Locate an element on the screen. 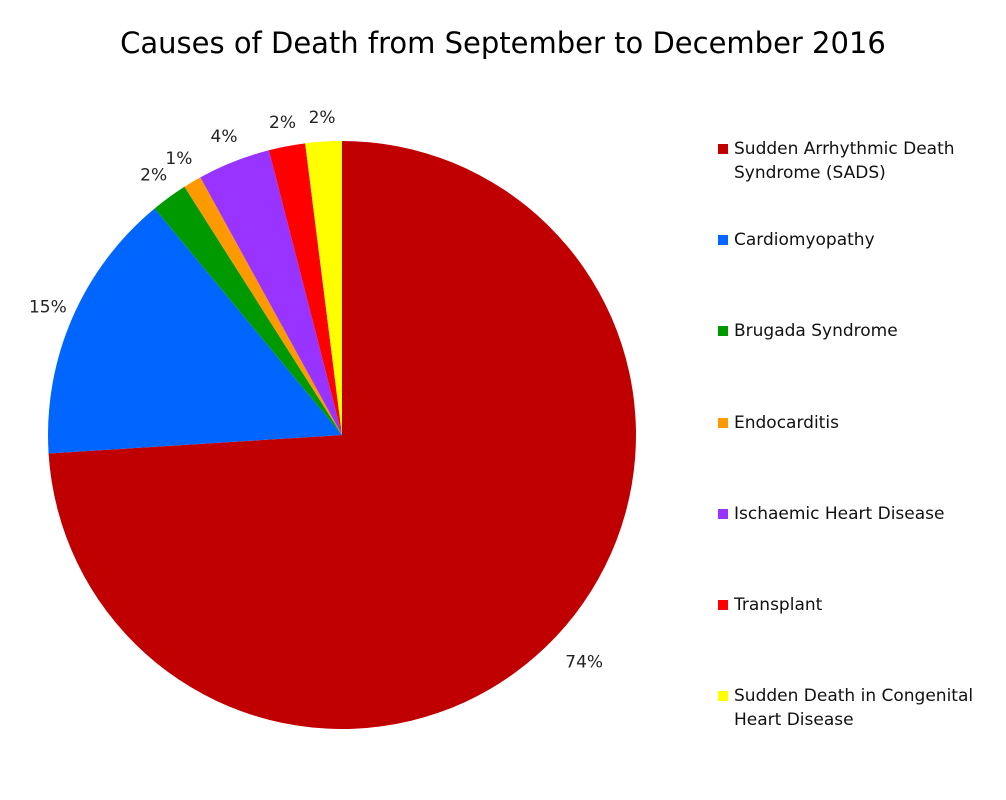 This screenshot has height=800, width=1006. legend-label: Ischaemic Heart Disease is located at coordinates (839, 513).